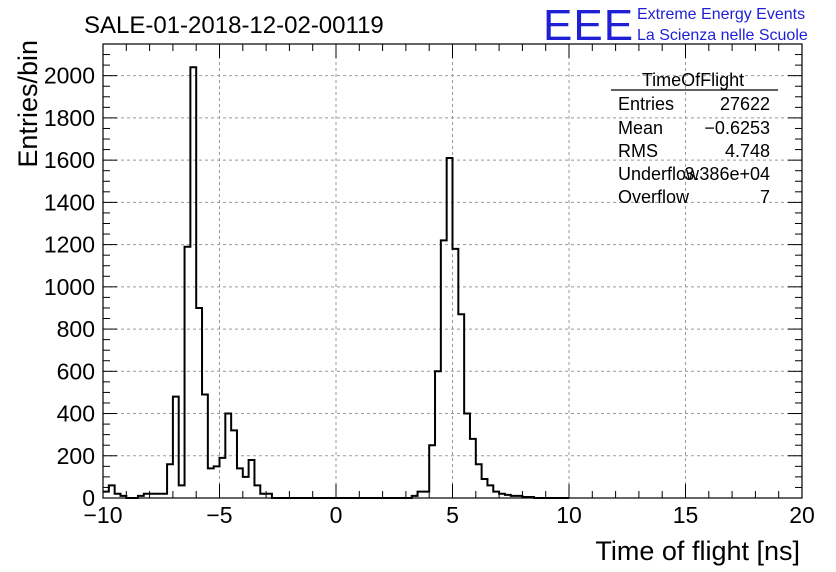  I want to click on stats-label-mean: Mean, so click(640, 128).